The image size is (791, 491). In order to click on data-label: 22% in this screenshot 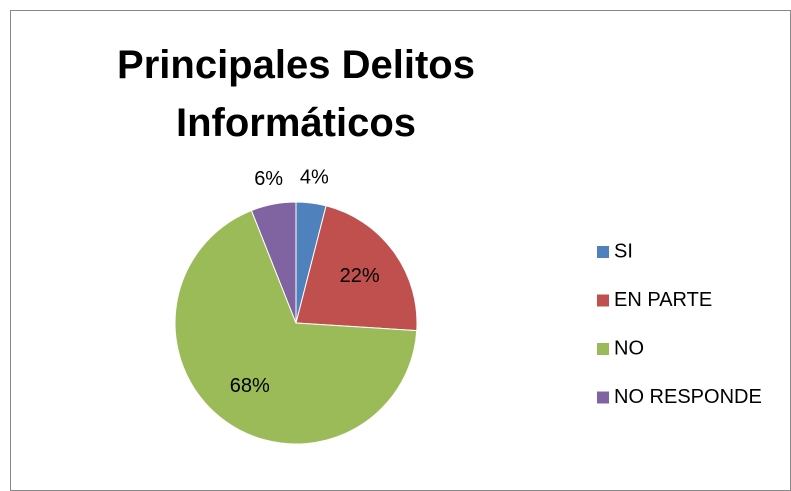, I will do `click(360, 276)`.